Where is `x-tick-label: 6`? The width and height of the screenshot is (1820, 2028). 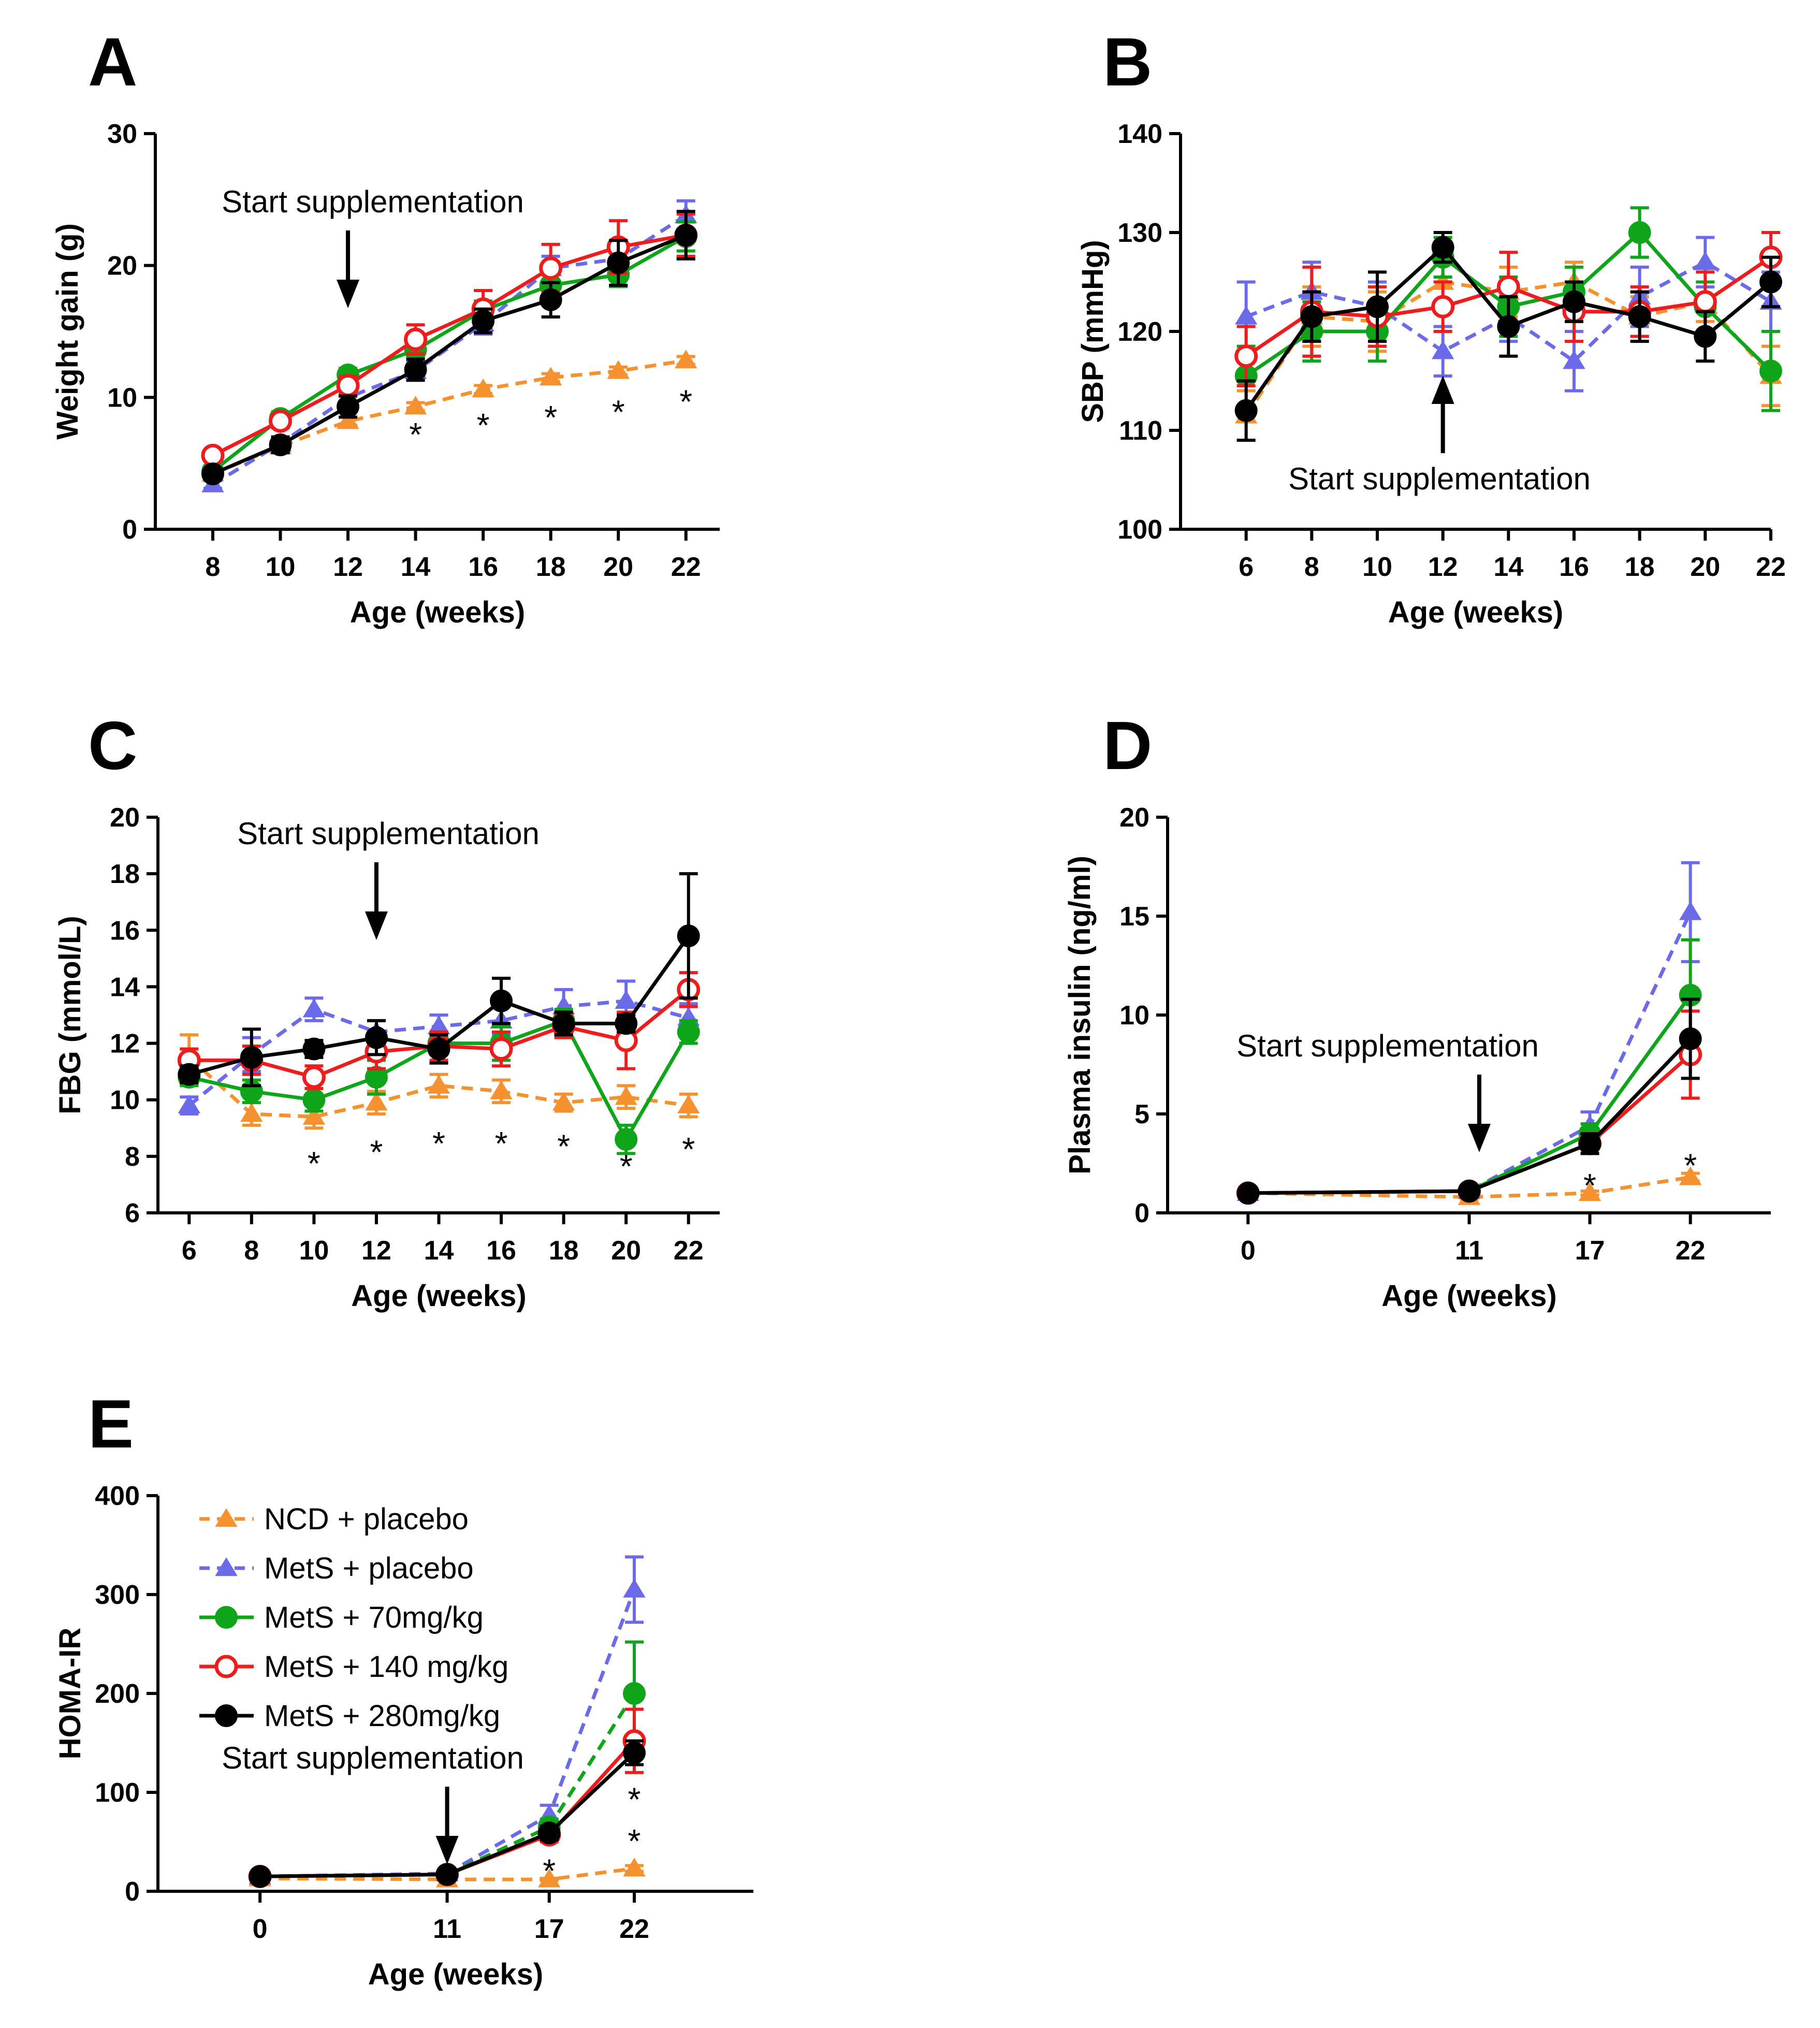
x-tick-label: 6 is located at coordinates (189, 1251).